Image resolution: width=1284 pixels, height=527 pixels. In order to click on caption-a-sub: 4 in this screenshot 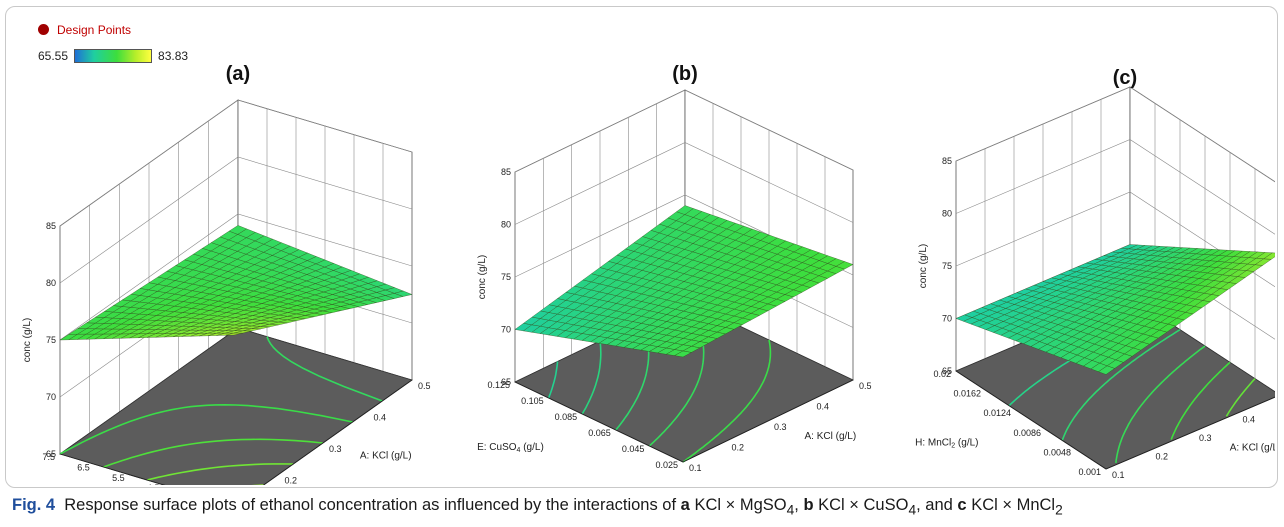, I will do `click(790, 510)`.